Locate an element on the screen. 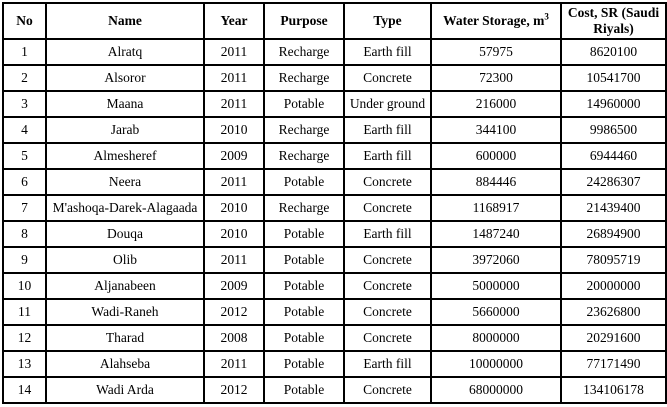 The image size is (667, 407). table-cell-cost: 10541700 is located at coordinates (613, 77).